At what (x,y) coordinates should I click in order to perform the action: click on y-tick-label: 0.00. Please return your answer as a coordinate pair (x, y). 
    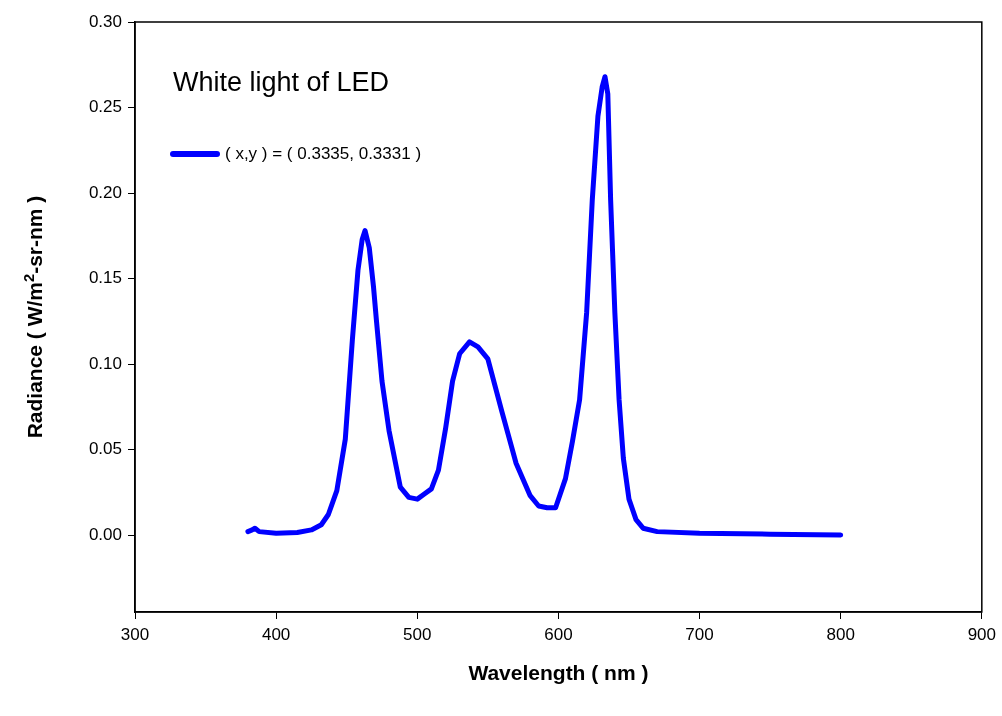
    Looking at the image, I should click on (105, 534).